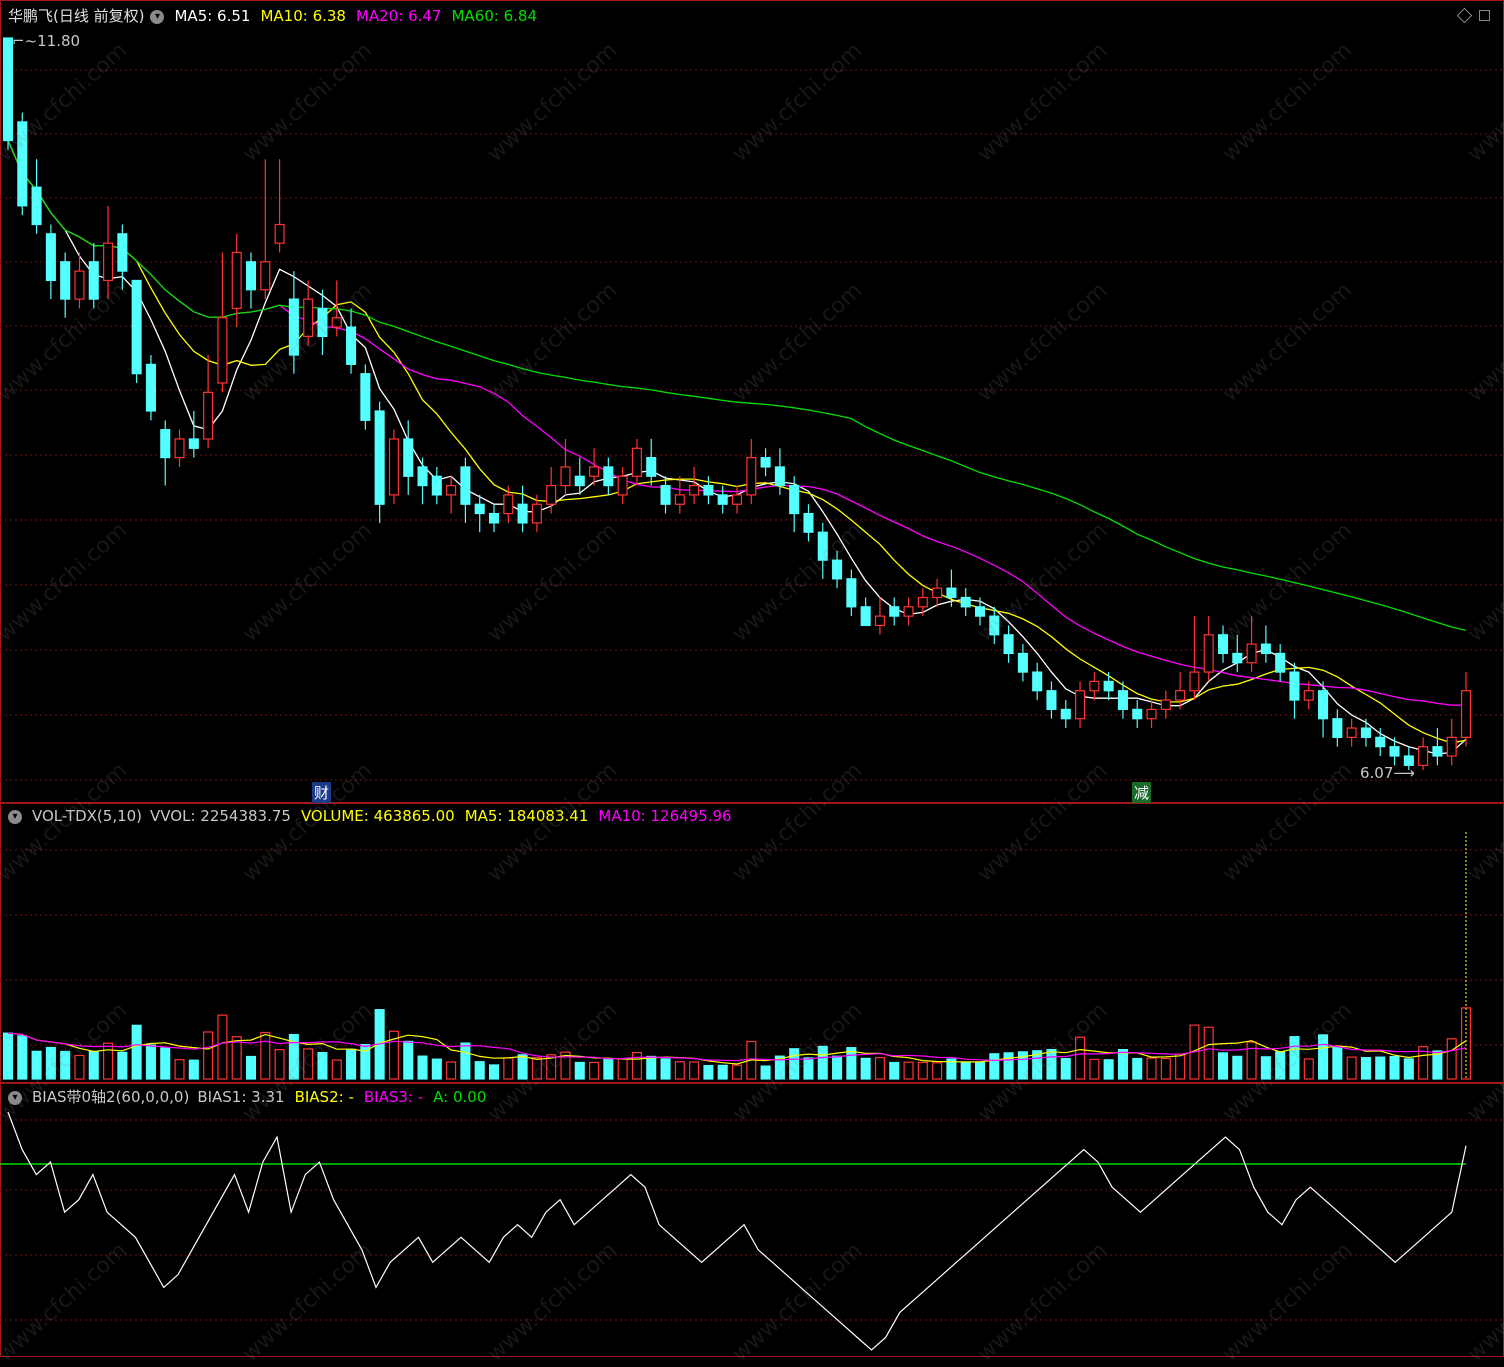  I want to click on bias-menu-icon: ▾, so click(15, 1097).